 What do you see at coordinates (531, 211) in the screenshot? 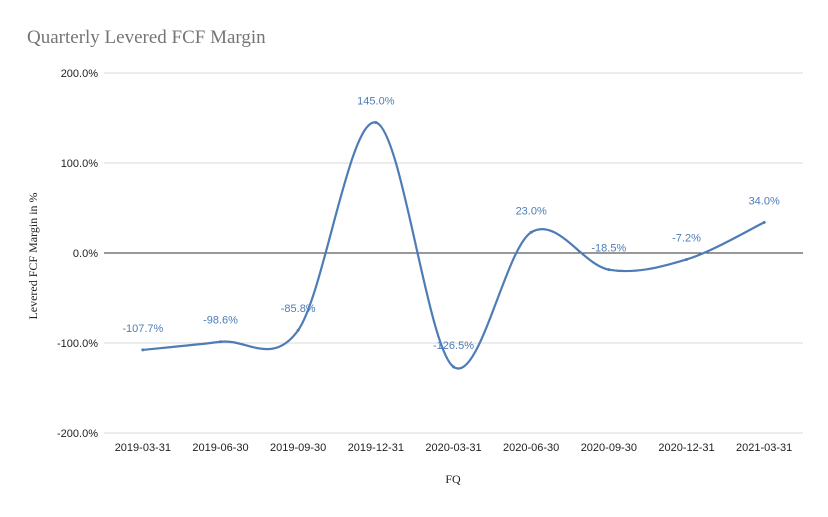
I see `data-label: 23.0%` at bounding box center [531, 211].